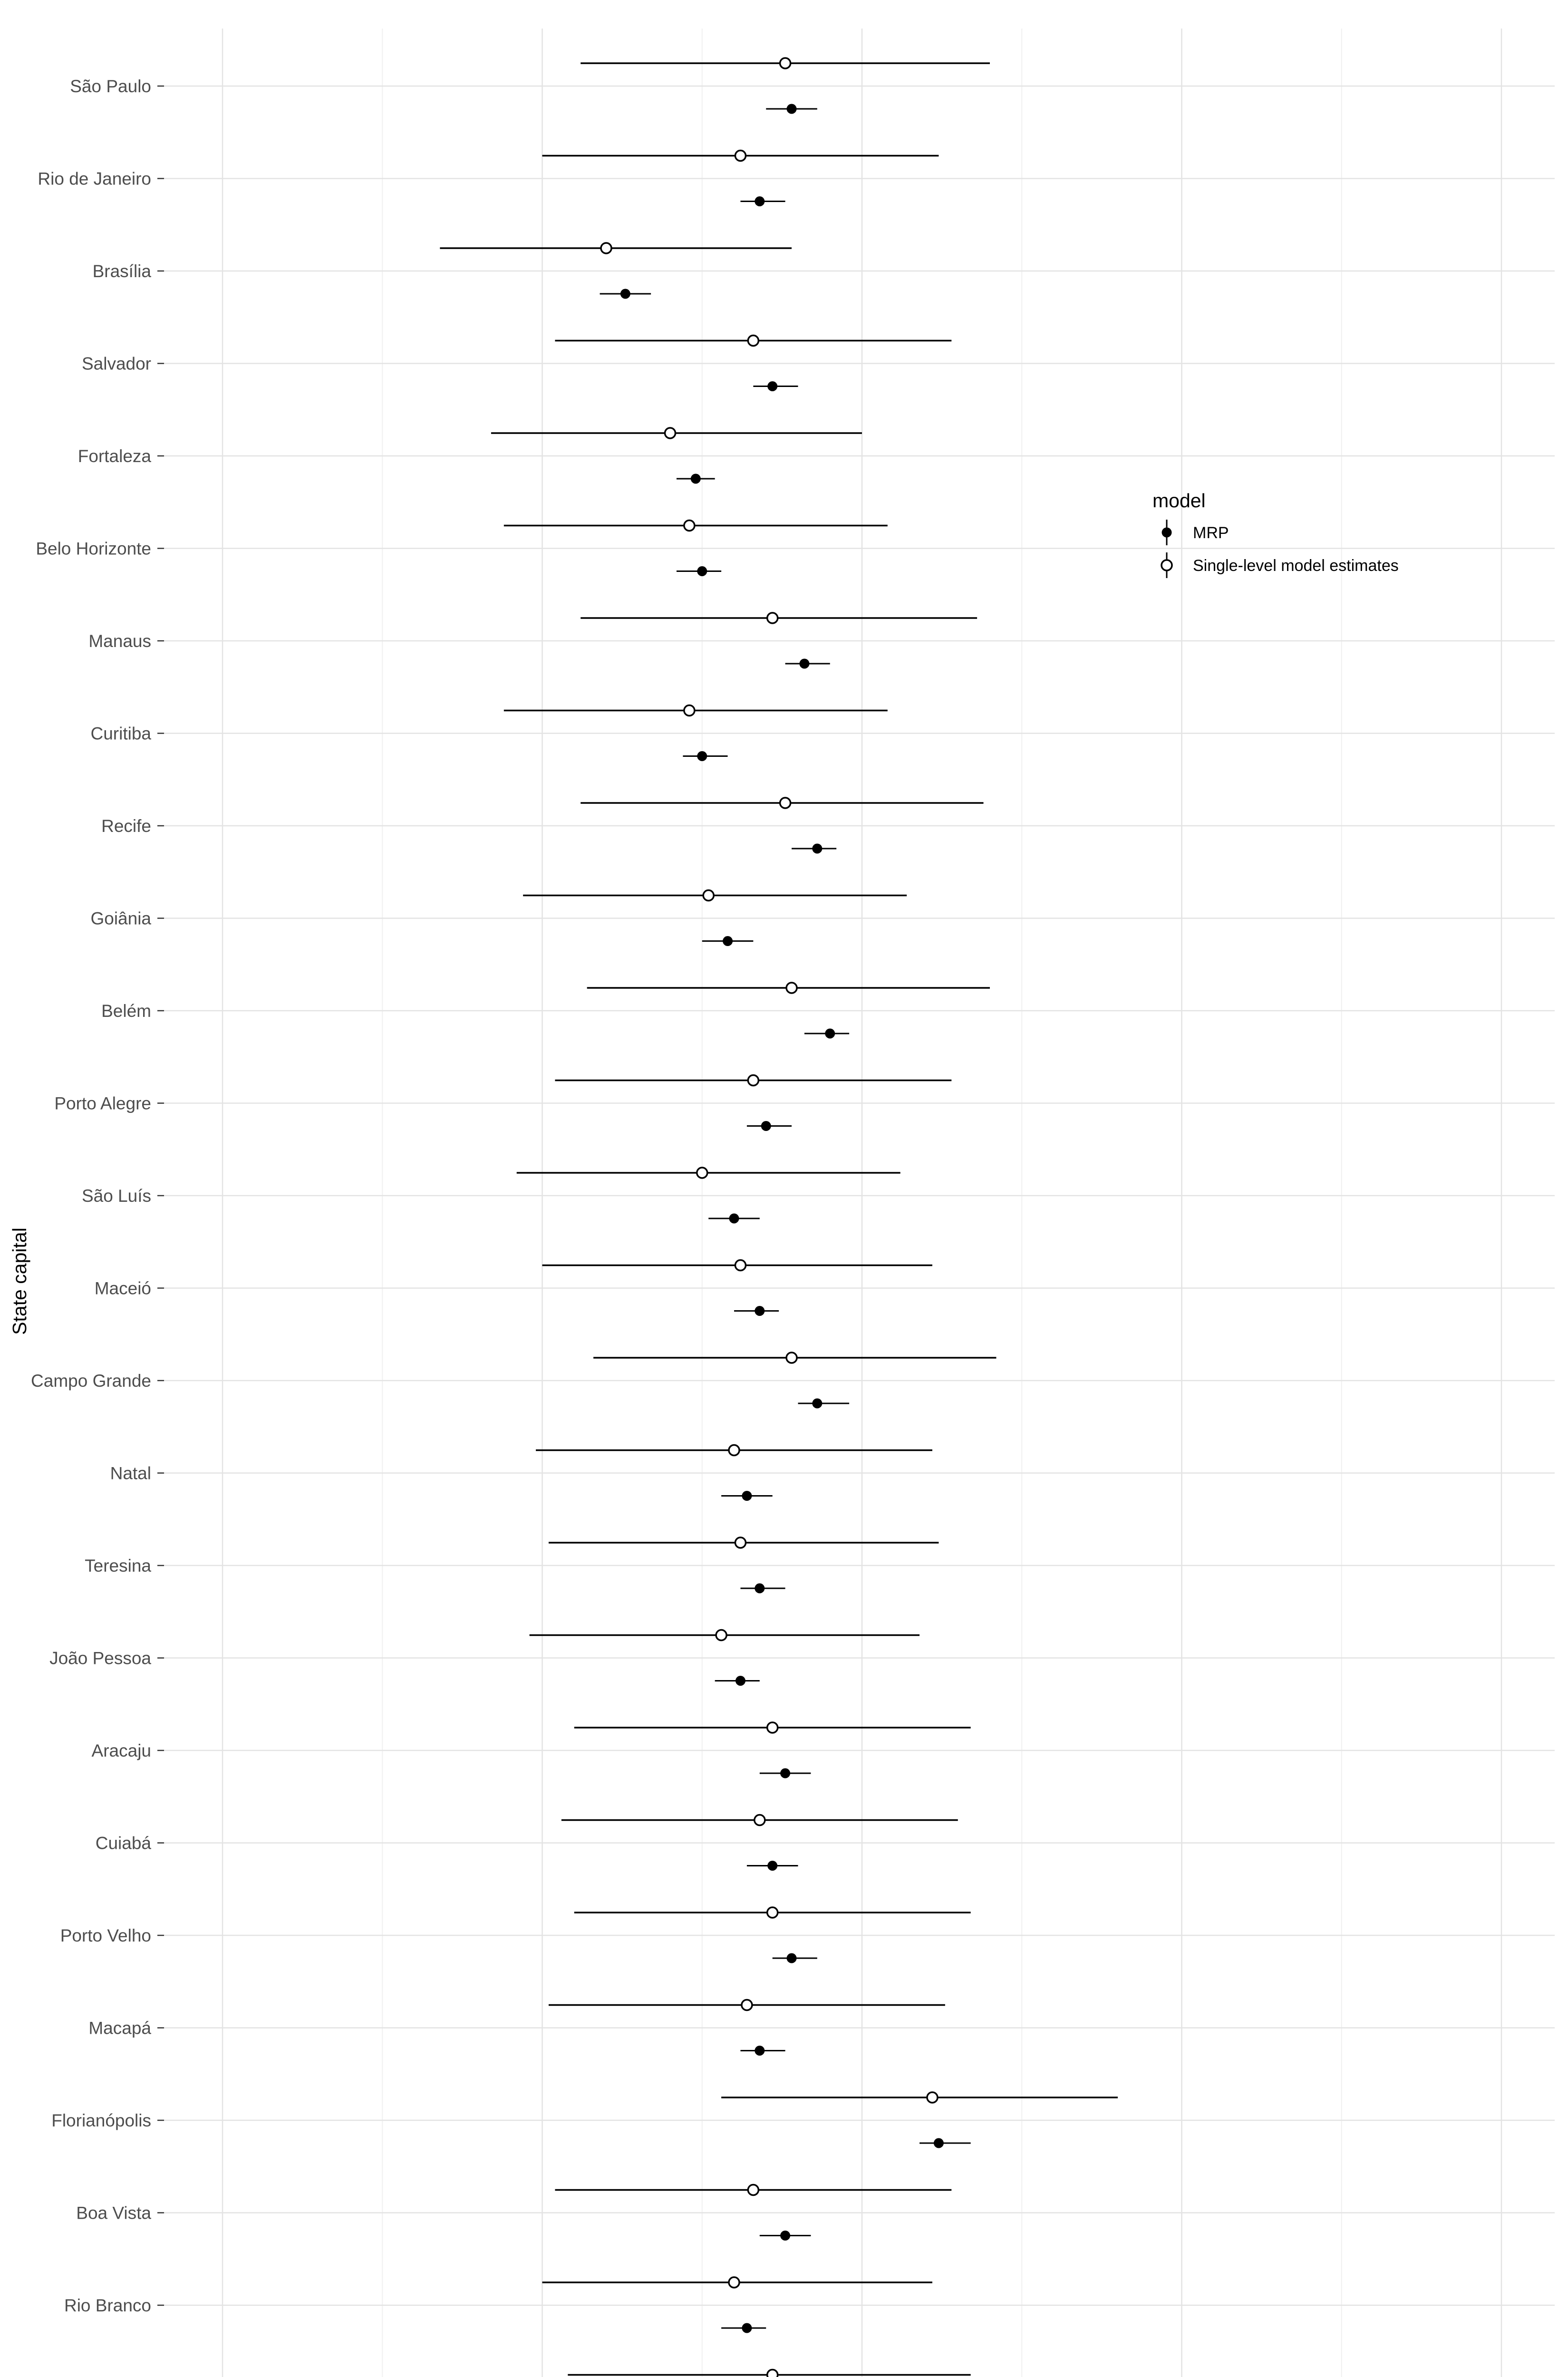 The image size is (1568, 2377). I want to click on y-axis-capital-label: Aracaju, so click(121, 1750).